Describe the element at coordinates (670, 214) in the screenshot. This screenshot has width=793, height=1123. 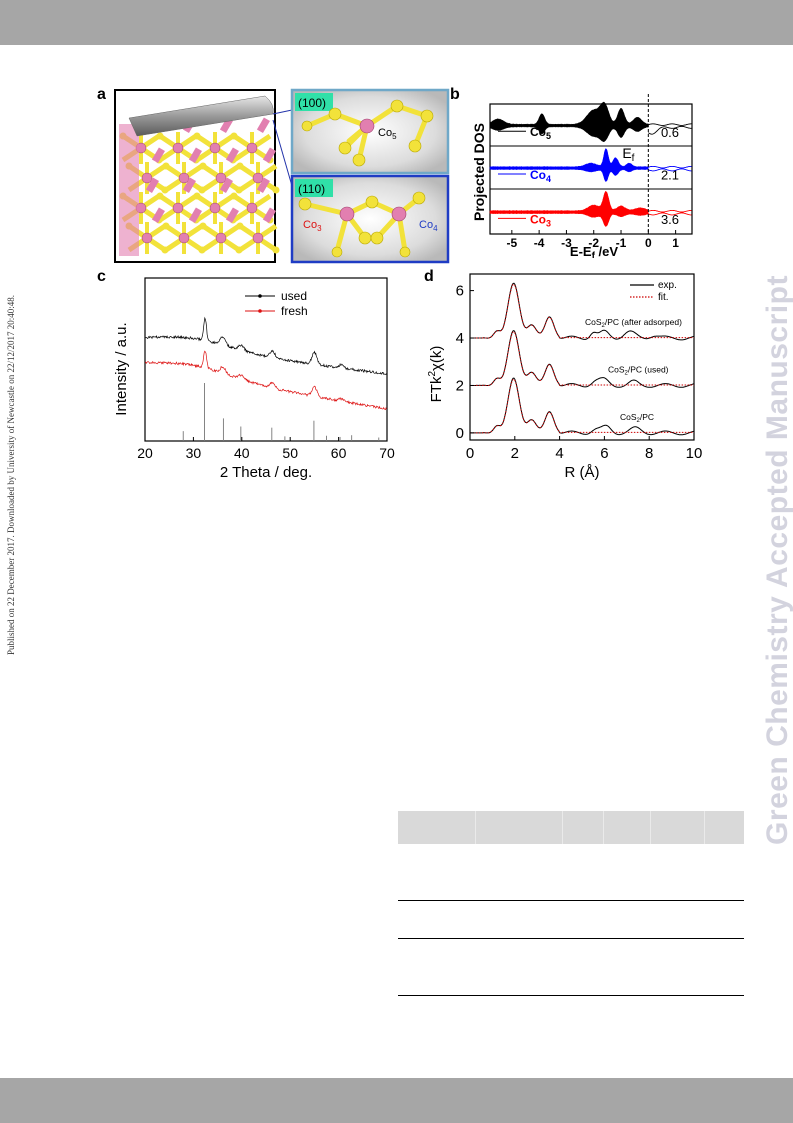
I see `dos-unocc-down-co3` at that location.